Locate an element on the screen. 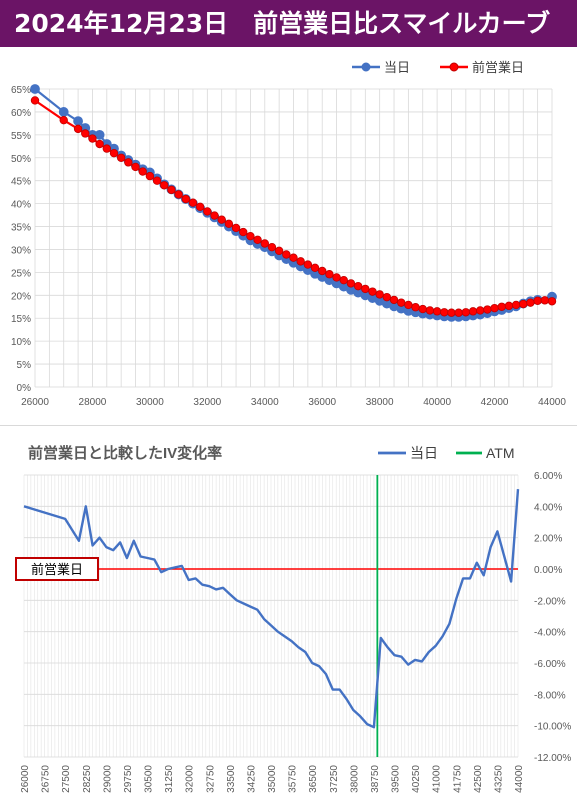 The height and width of the screenshot is (802, 577). chart-divider is located at coordinates (288, 425).